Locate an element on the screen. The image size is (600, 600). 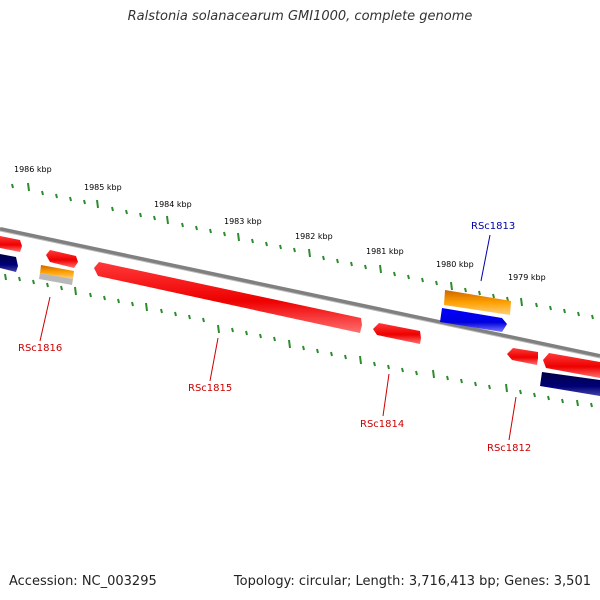
feature-navy-left is located at coordinates (9, 263).